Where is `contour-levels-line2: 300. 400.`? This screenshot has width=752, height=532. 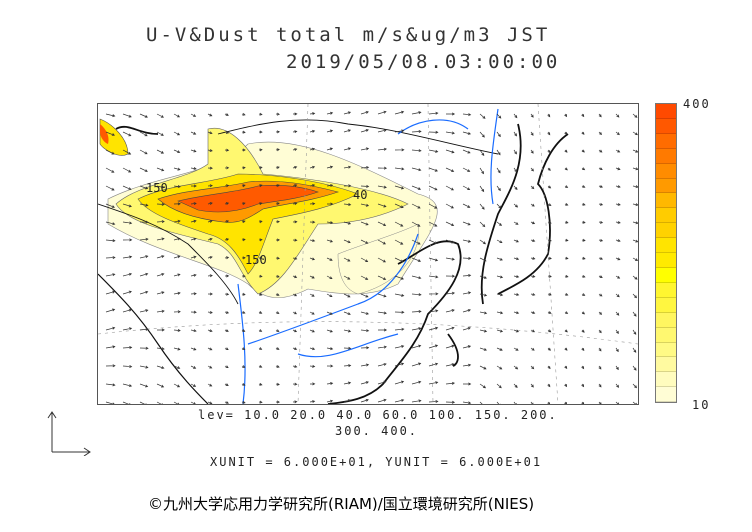
contour-levels-line2: 300. 400. is located at coordinates (377, 431).